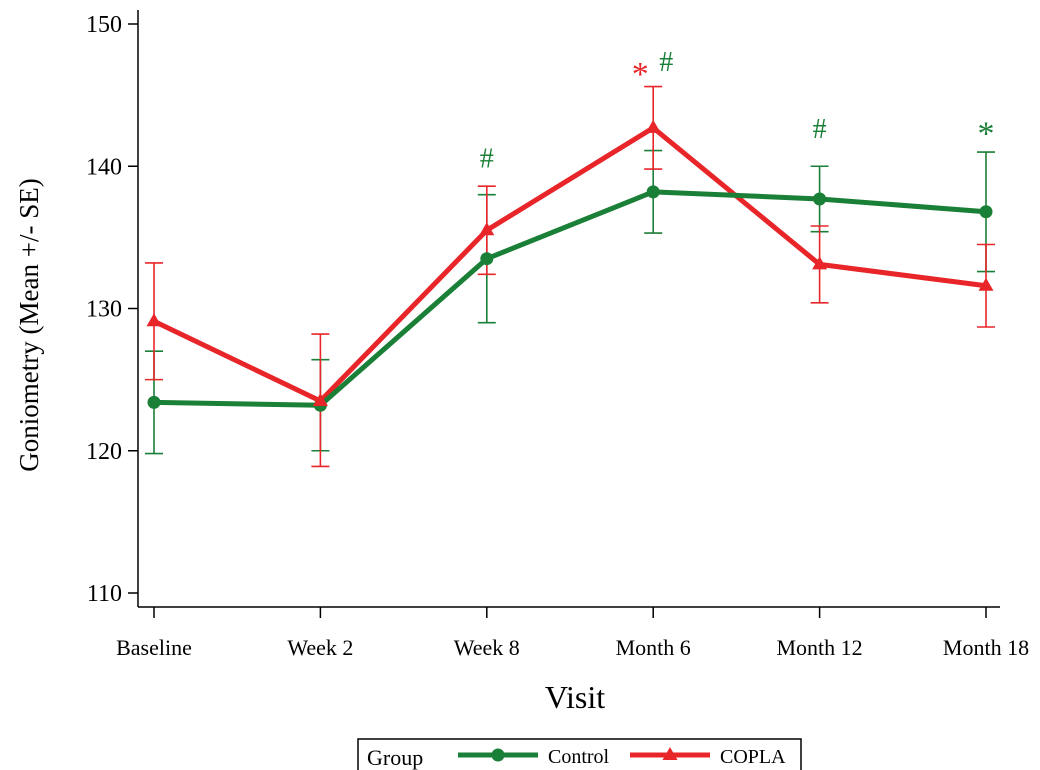  I want to click on legend-items: Control COPLA, so click(622, 757).